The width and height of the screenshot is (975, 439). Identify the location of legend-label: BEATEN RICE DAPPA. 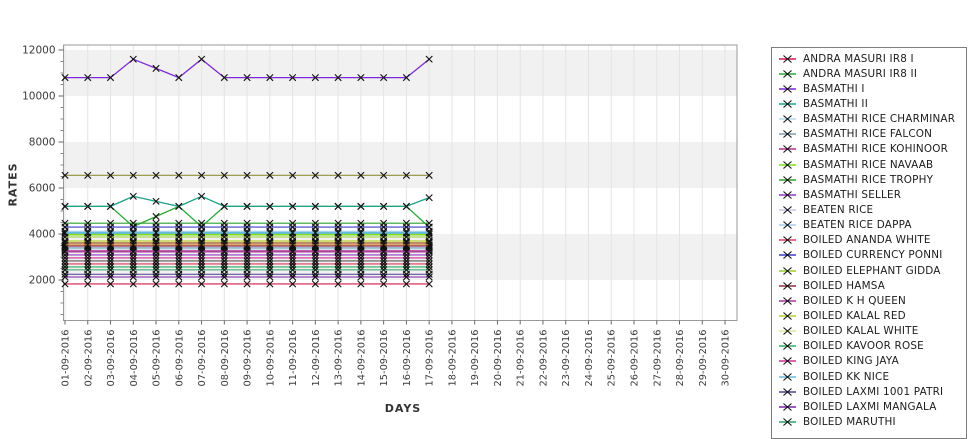
(857, 225).